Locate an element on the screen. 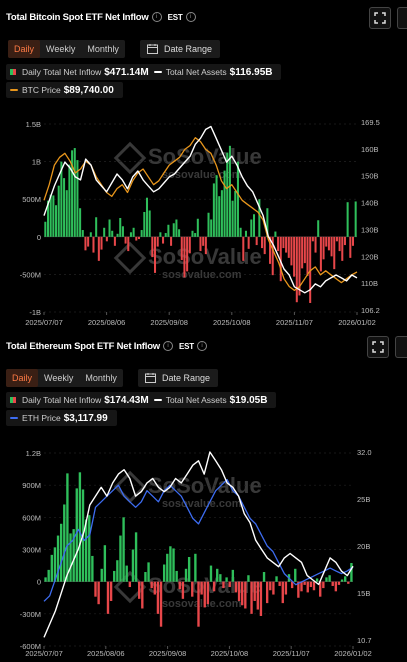  x-tick: 2025/11/07 is located at coordinates (291, 653).